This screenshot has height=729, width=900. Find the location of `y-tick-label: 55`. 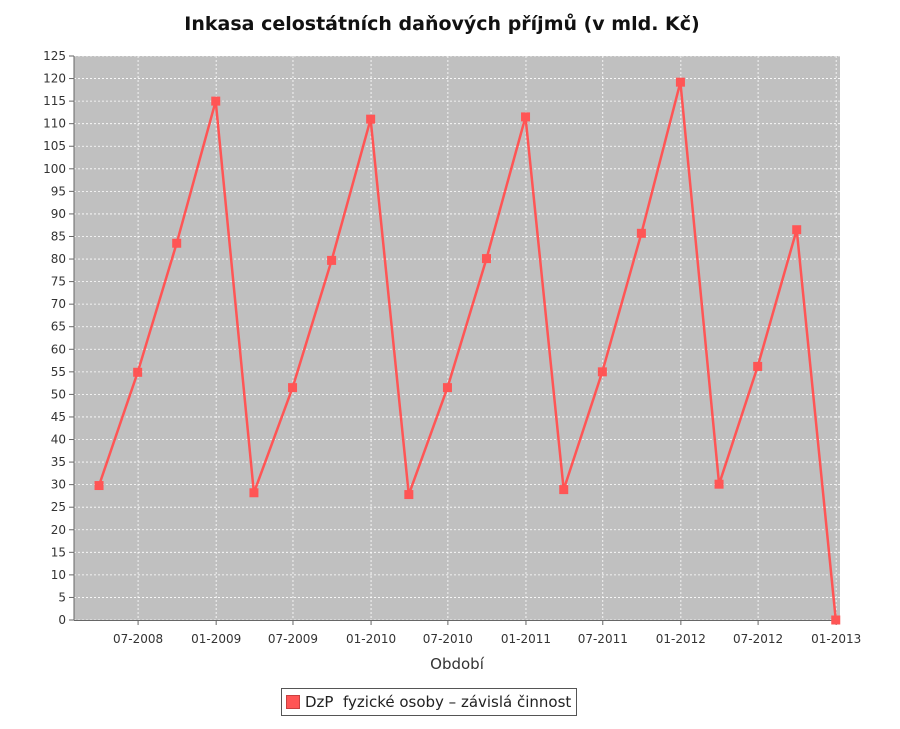

y-tick-label: 55 is located at coordinates (58, 372).